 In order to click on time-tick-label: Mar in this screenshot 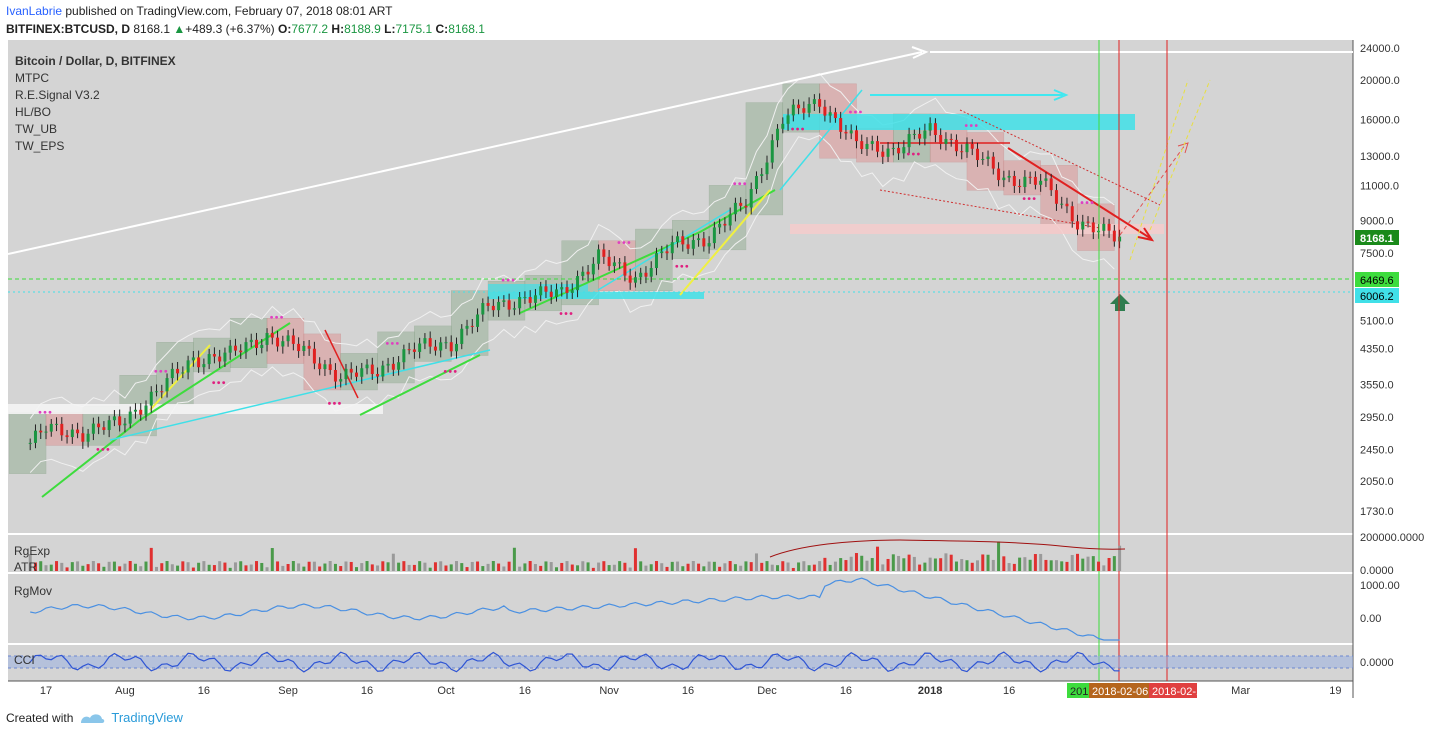, I will do `click(1240, 691)`.